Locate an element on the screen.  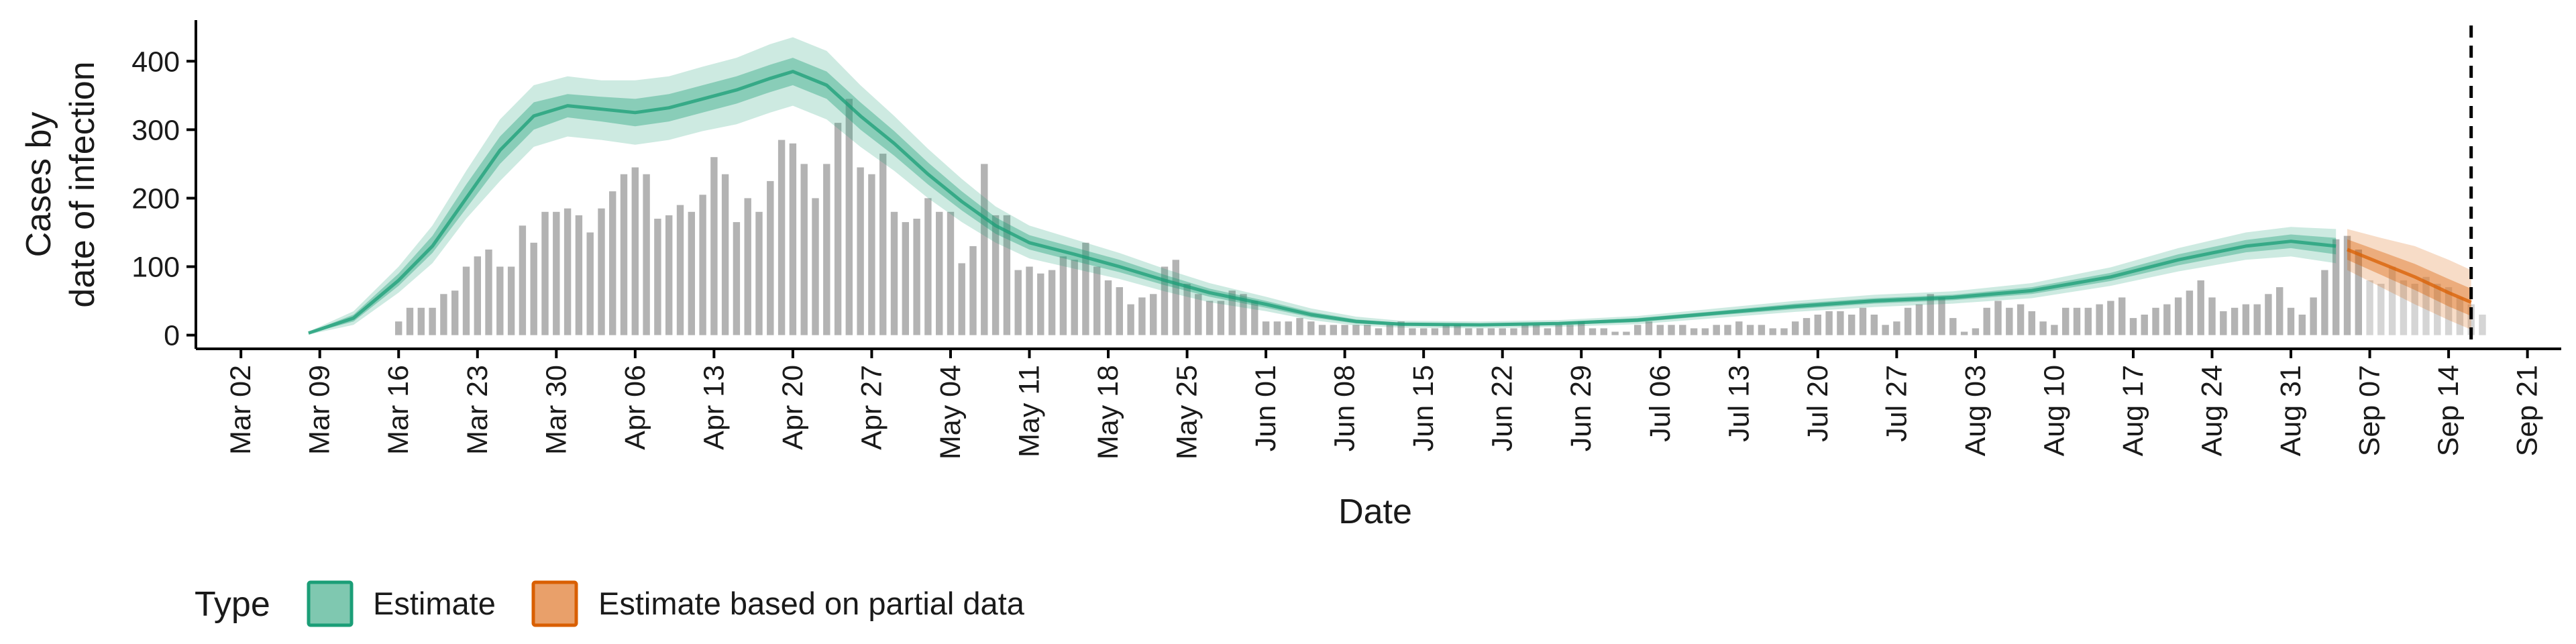
x-tick-label: Jul 20 is located at coordinates (1818, 403).